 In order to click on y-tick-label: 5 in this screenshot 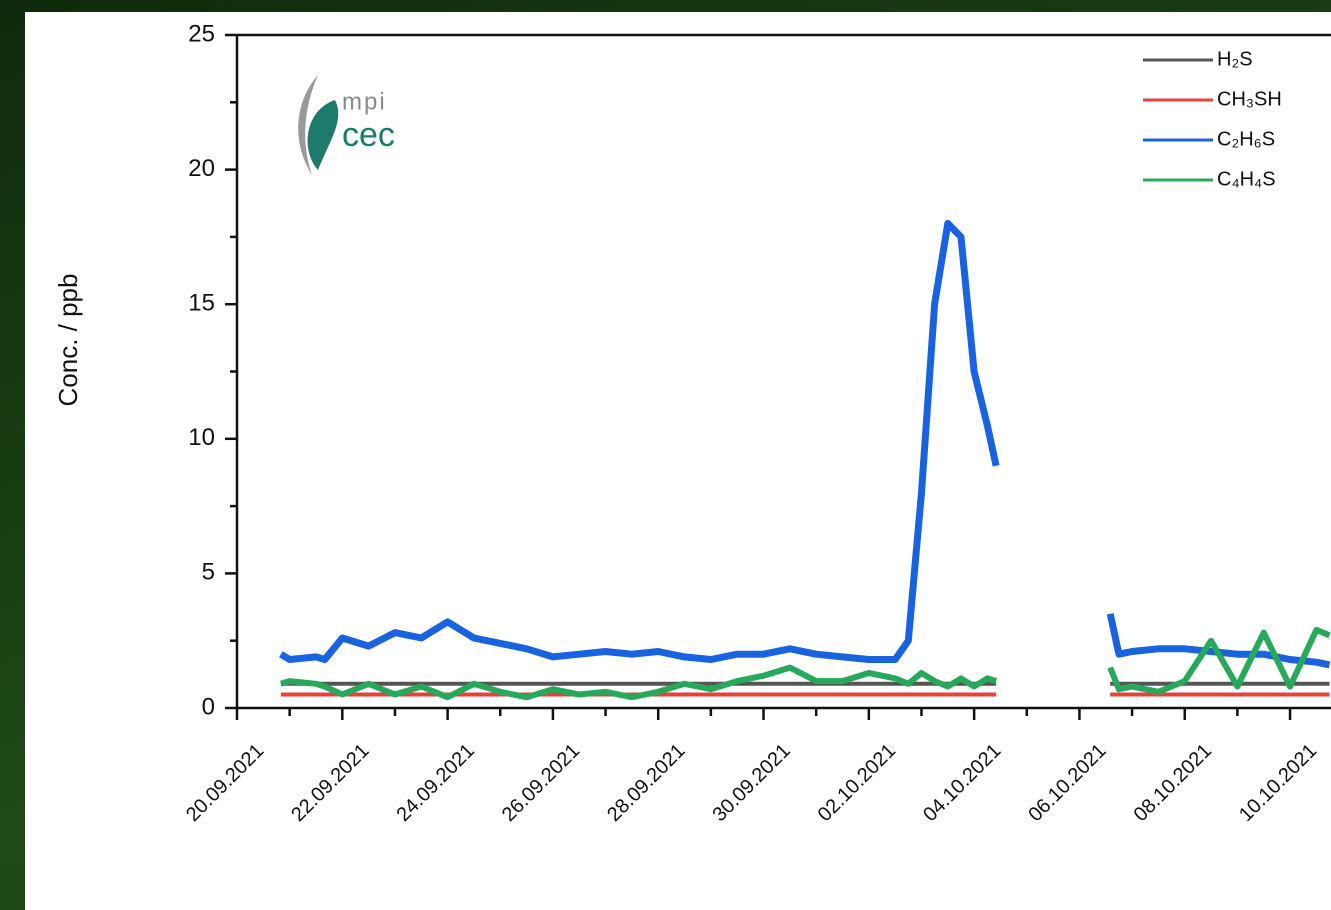, I will do `click(208, 572)`.